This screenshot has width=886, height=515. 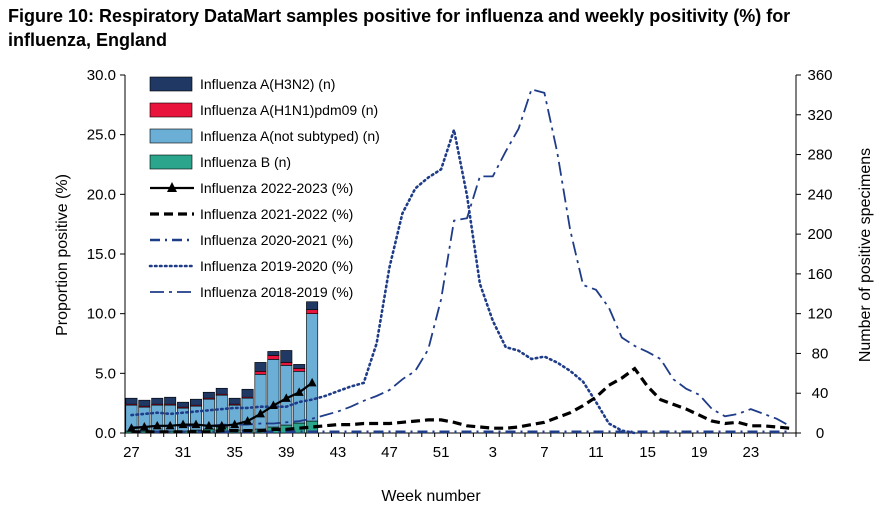 What do you see at coordinates (276, 188) in the screenshot?
I see `legend-label: Influenza 2022-2023 (%)` at bounding box center [276, 188].